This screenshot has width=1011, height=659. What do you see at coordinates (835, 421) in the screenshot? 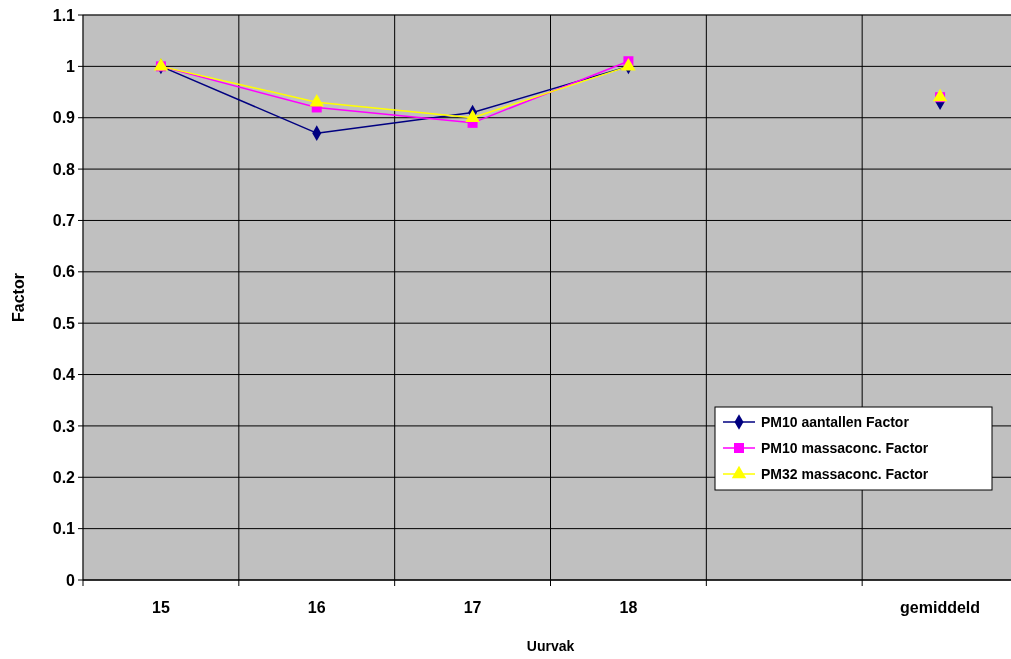
I see `legend-label: PM10 aantallen Factor` at bounding box center [835, 421].